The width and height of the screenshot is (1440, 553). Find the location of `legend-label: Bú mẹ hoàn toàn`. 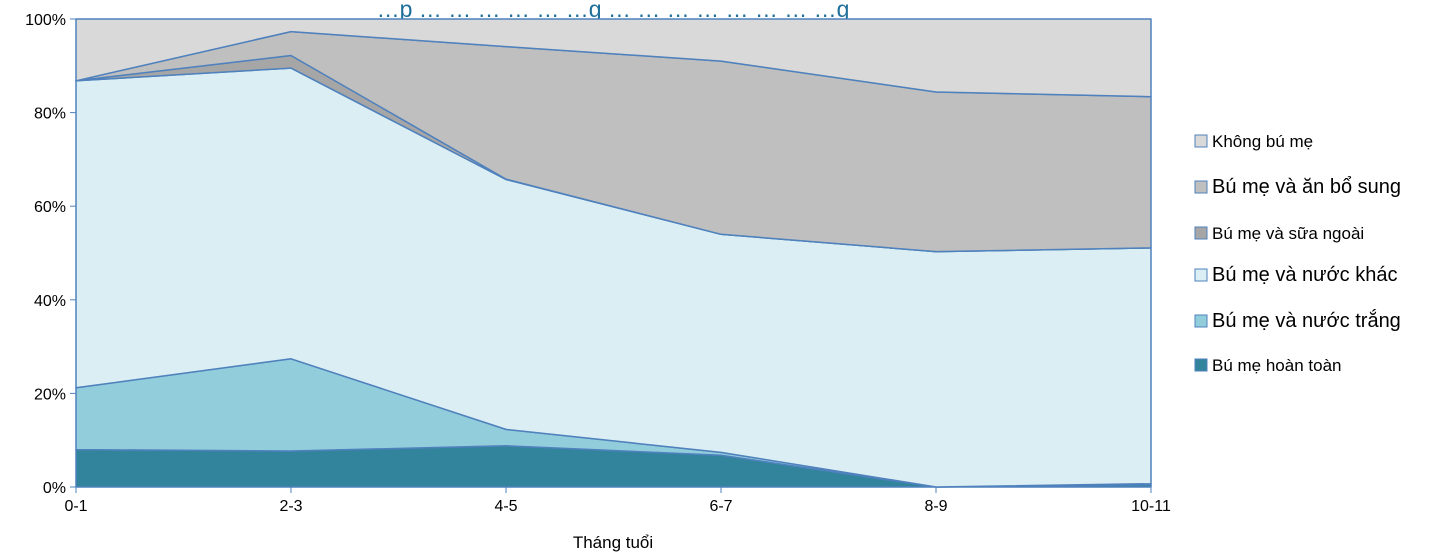

legend-label: Bú mẹ hoàn toàn is located at coordinates (1276, 365).